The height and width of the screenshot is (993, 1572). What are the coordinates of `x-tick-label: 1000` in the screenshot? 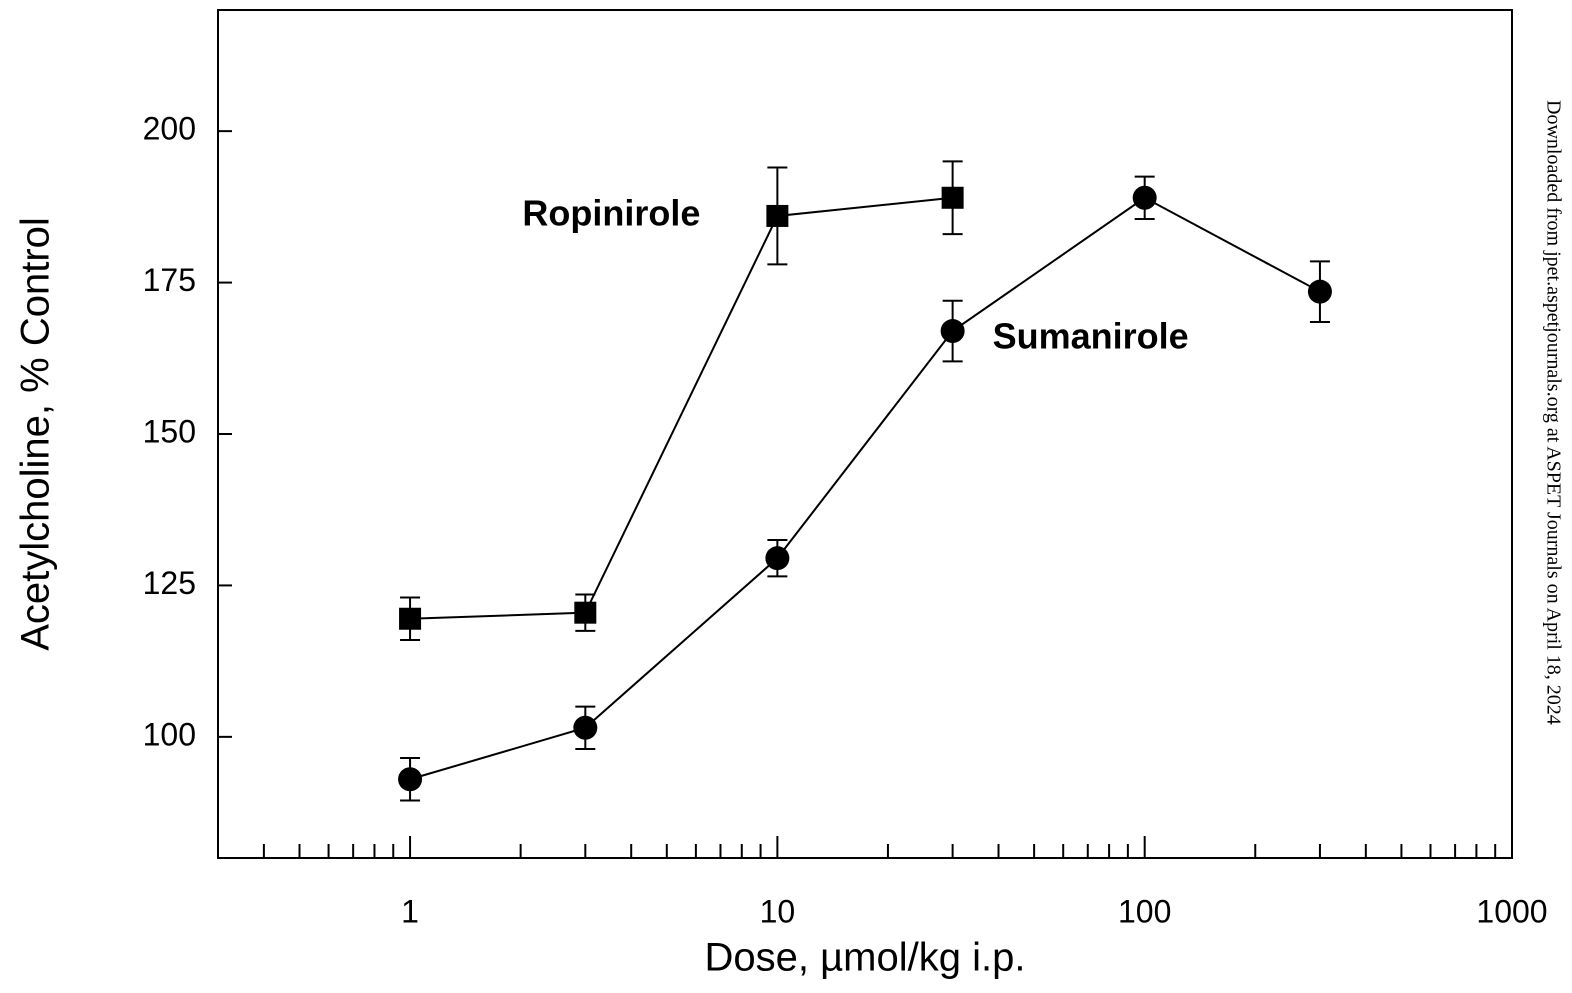 It's located at (1511, 911).